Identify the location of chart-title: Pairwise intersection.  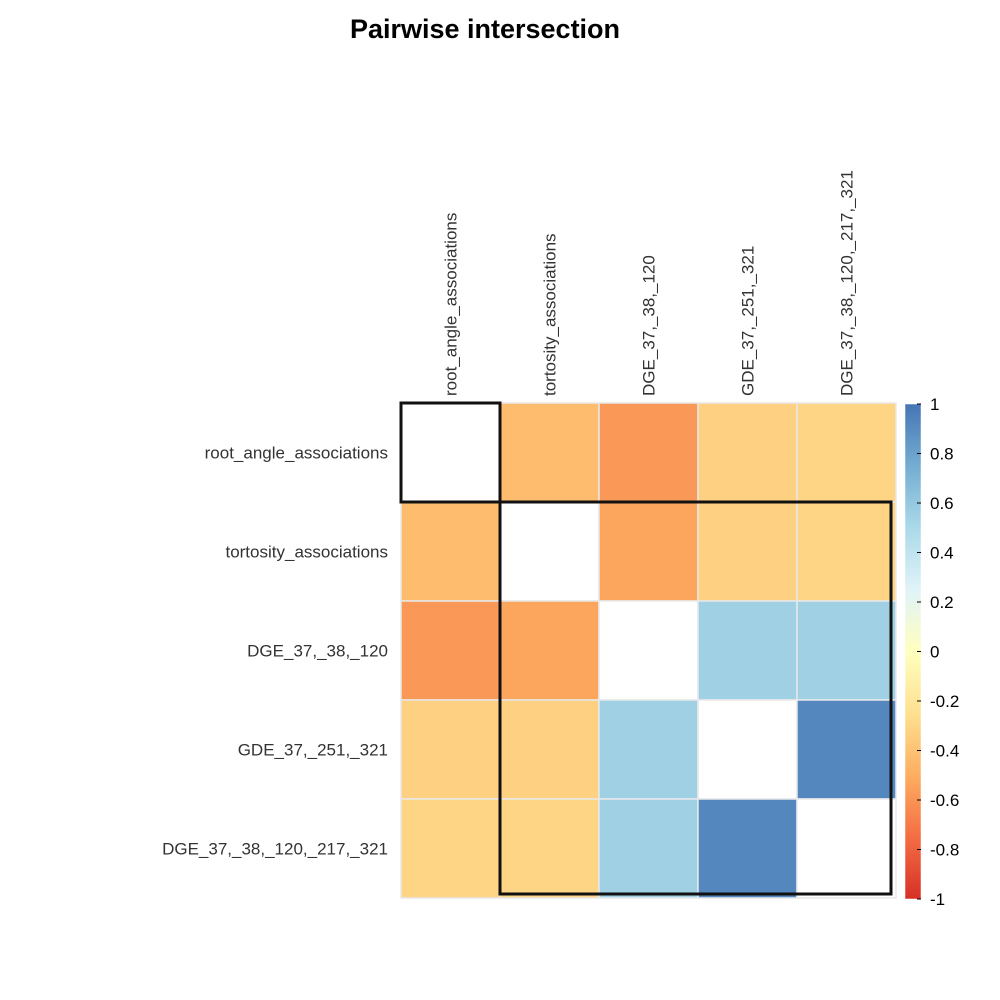
(485, 29).